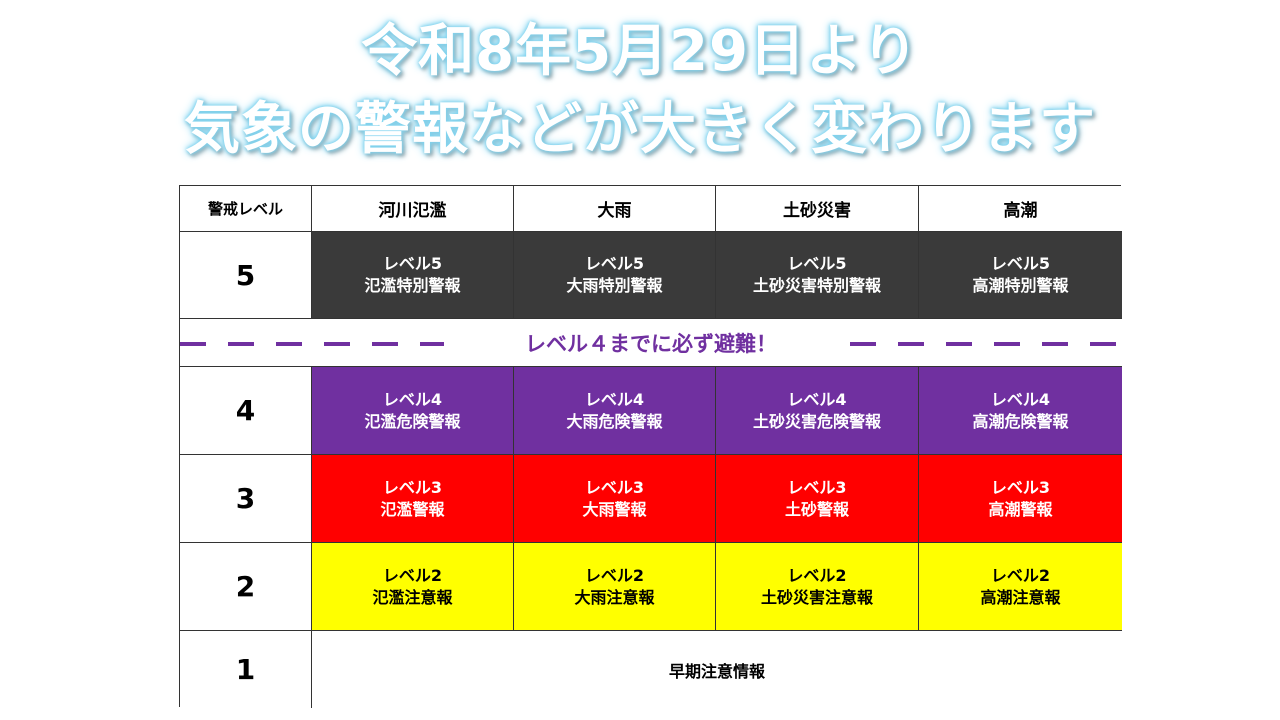  Describe the element at coordinates (246, 209) in the screenshot. I see `header-warning-level: 警戒レベル` at that location.